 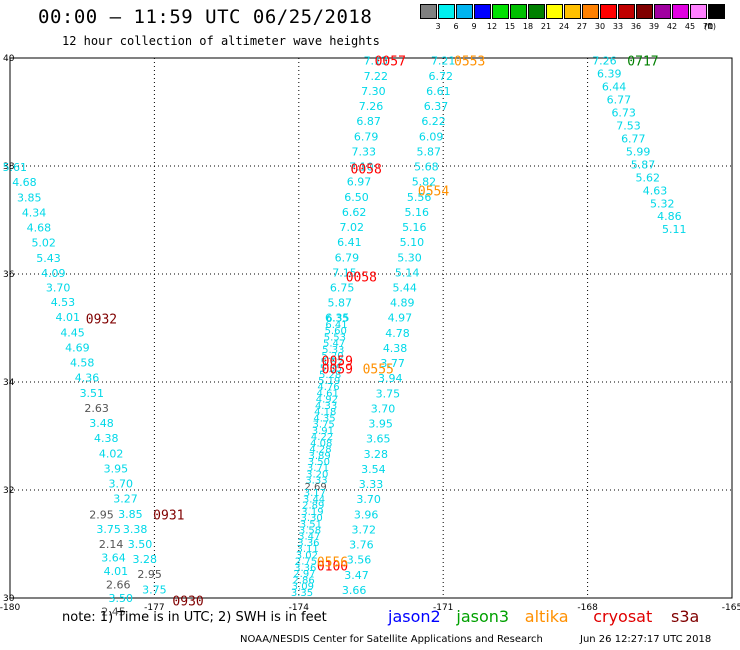 I want to click on wave-height-value: 3.70, so click(x=120, y=484).